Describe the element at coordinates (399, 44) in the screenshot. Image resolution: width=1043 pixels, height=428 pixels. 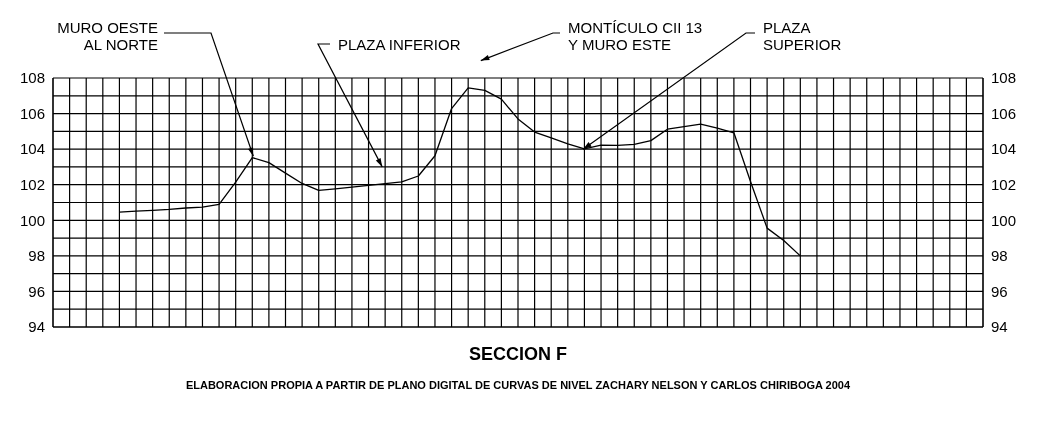
I see `text: PLAZA INFERIOR` at that location.